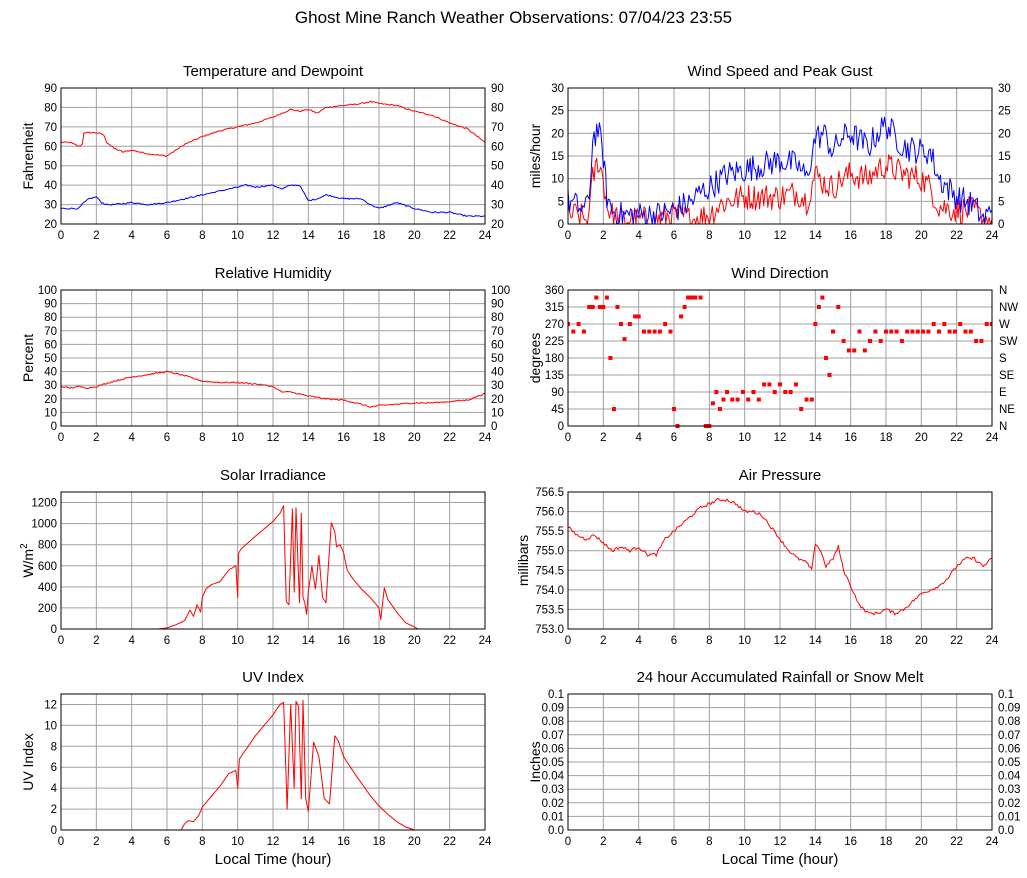  Describe the element at coordinates (553, 722) in the screenshot. I see `y-tick-label: 0.08` at that location.